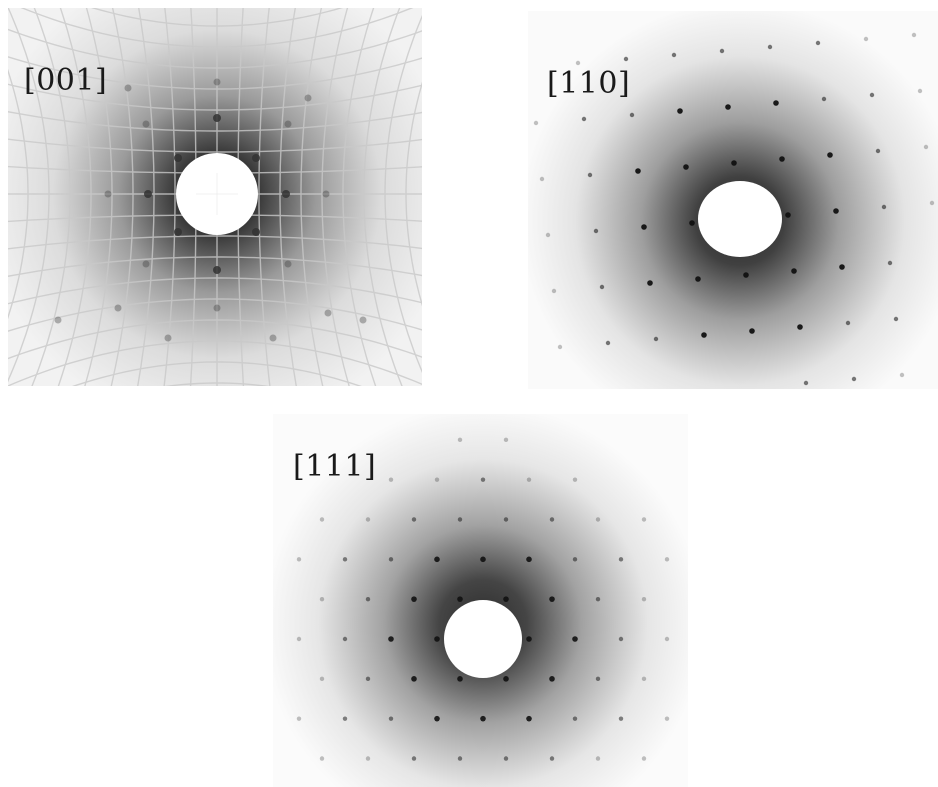 This screenshot has width=938, height=787. Describe the element at coordinates (66, 80) in the screenshot. I see `zone-axis-label: [001]` at that location.